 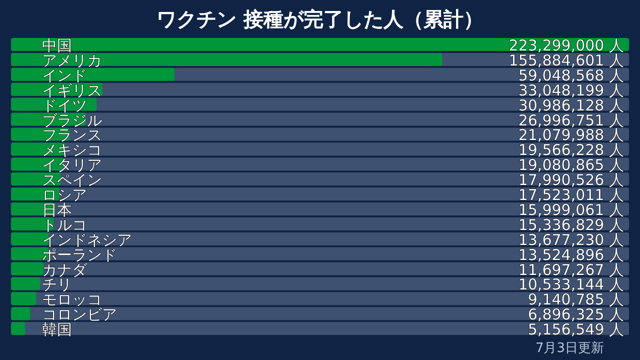 What do you see at coordinates (320, 19) in the screenshot?
I see `chart-title: ワクチン 接種が完了した人（累計）` at bounding box center [320, 19].